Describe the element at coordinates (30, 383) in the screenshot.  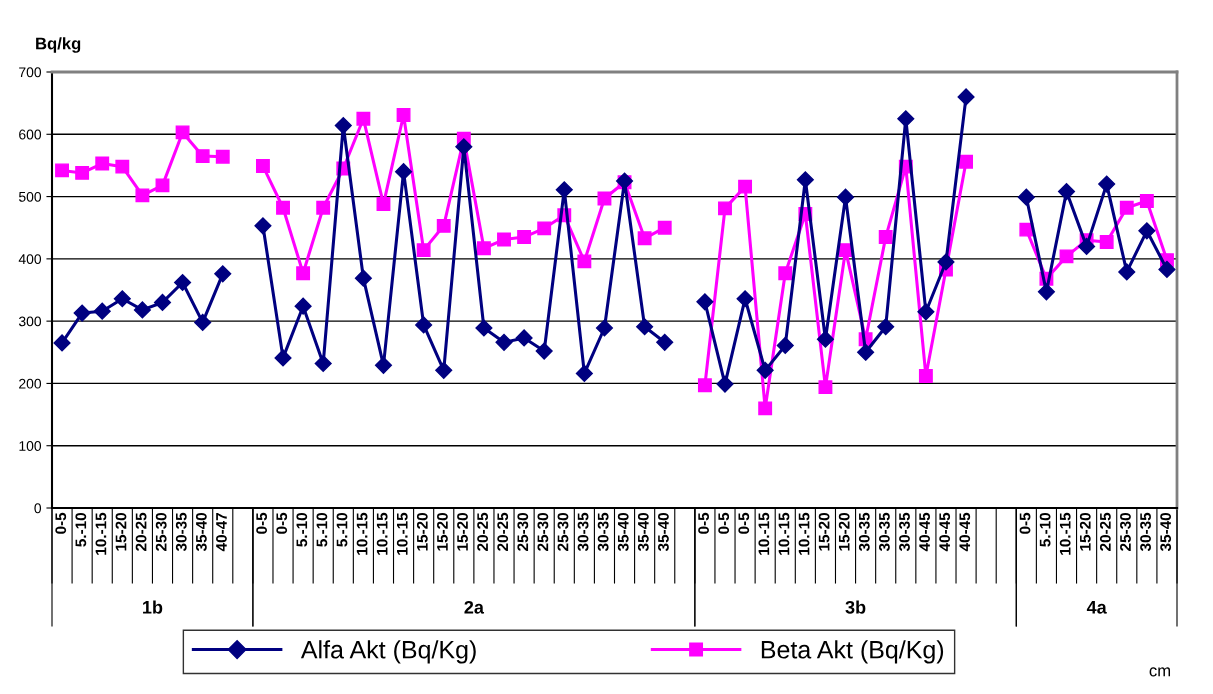
I see `y-tick-label: 200` at that location.